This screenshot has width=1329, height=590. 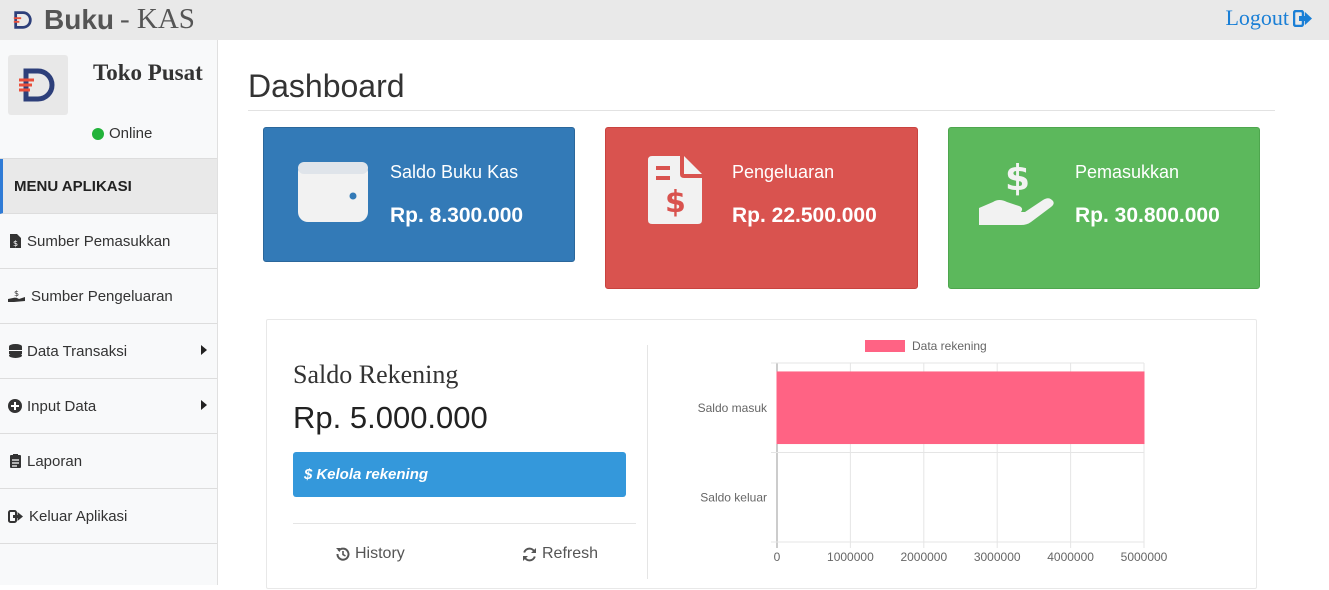 I want to click on card-label: Pengeluaran, so click(x=783, y=172).